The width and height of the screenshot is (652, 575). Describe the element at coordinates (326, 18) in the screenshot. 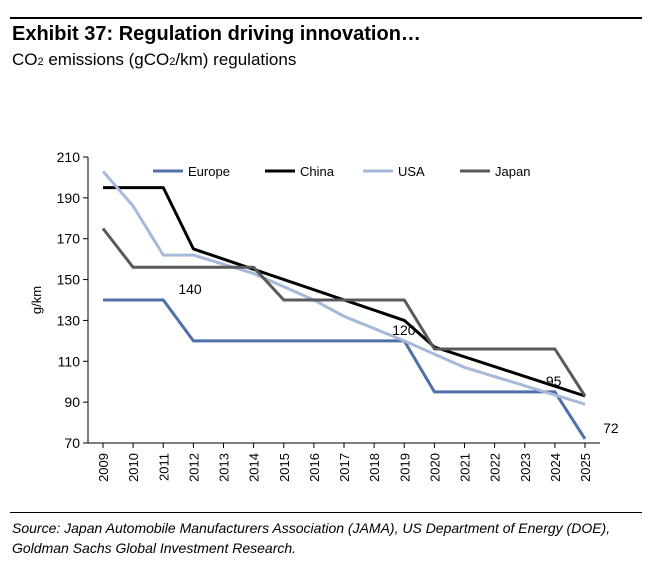

I see `top-rule` at that location.